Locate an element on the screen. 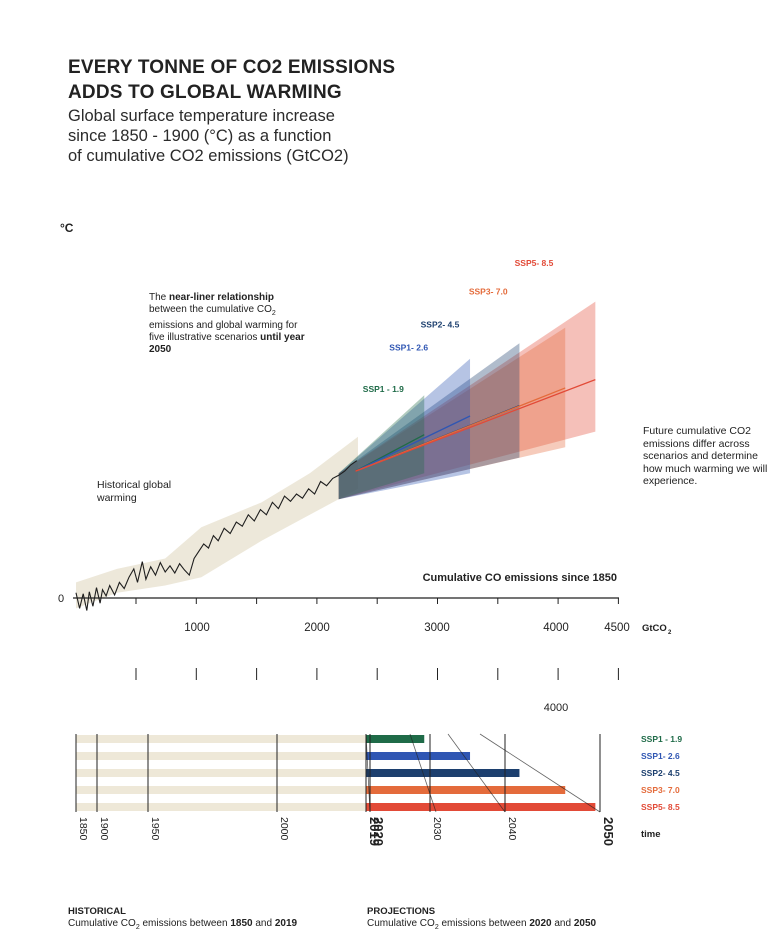  x-tick-label-3: 4000 is located at coordinates (556, 628).